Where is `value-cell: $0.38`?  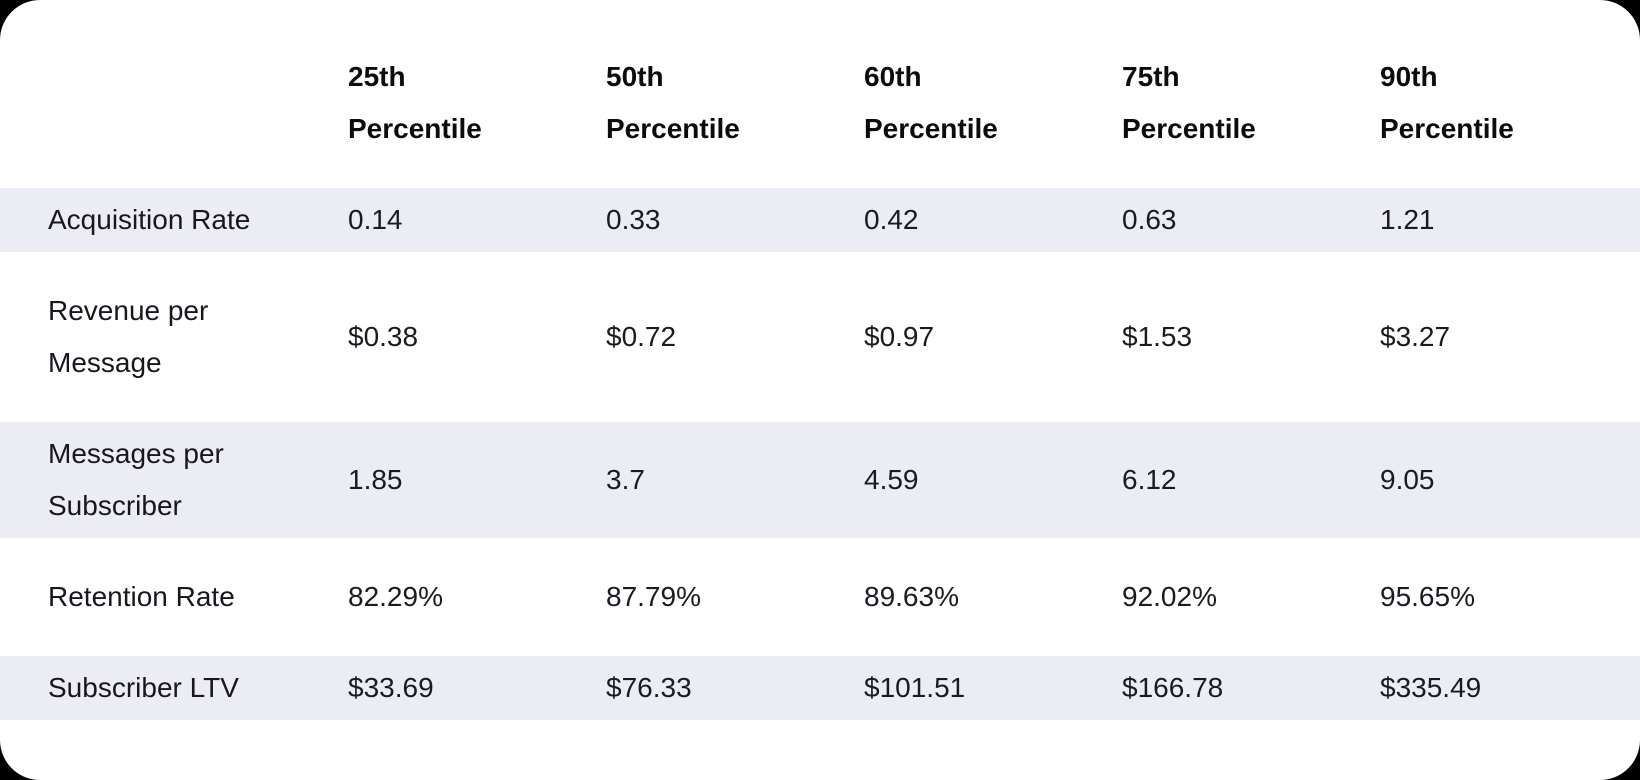
value-cell: $0.38 is located at coordinates (477, 337).